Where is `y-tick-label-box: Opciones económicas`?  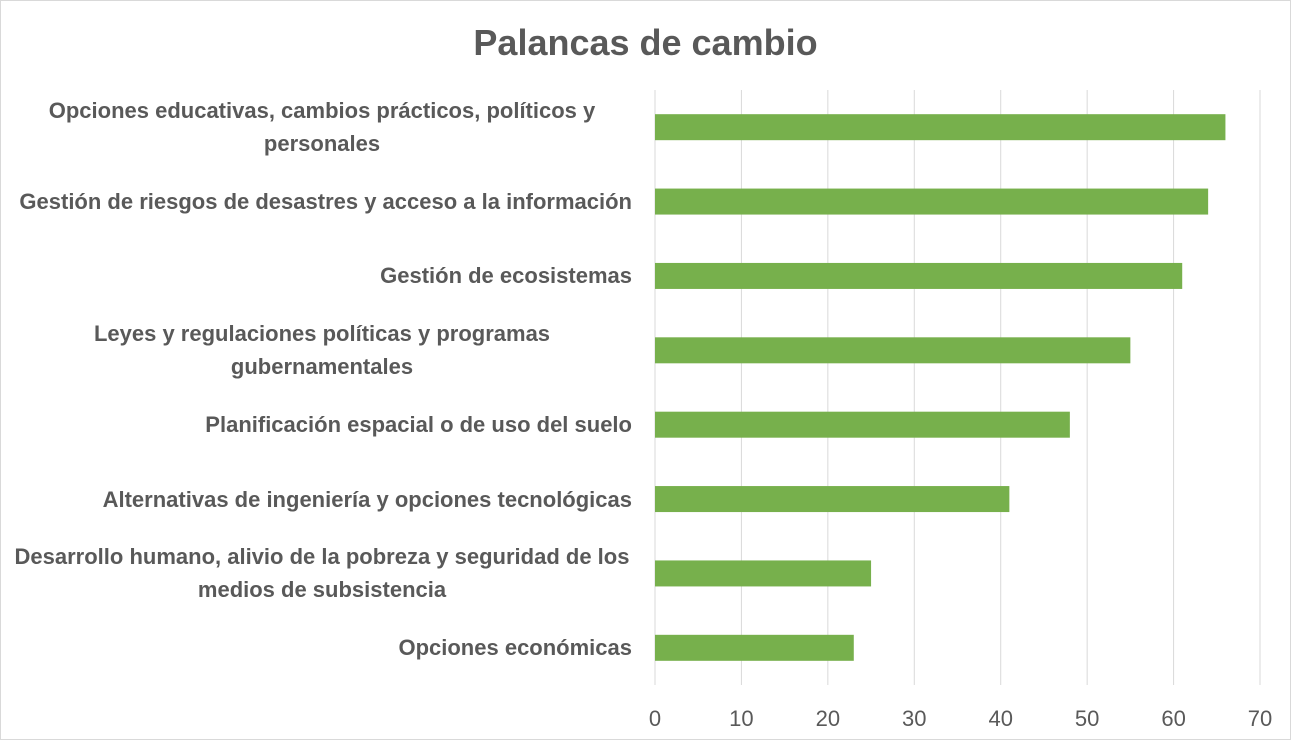
y-tick-label-box: Opciones económicas is located at coordinates (321, 648).